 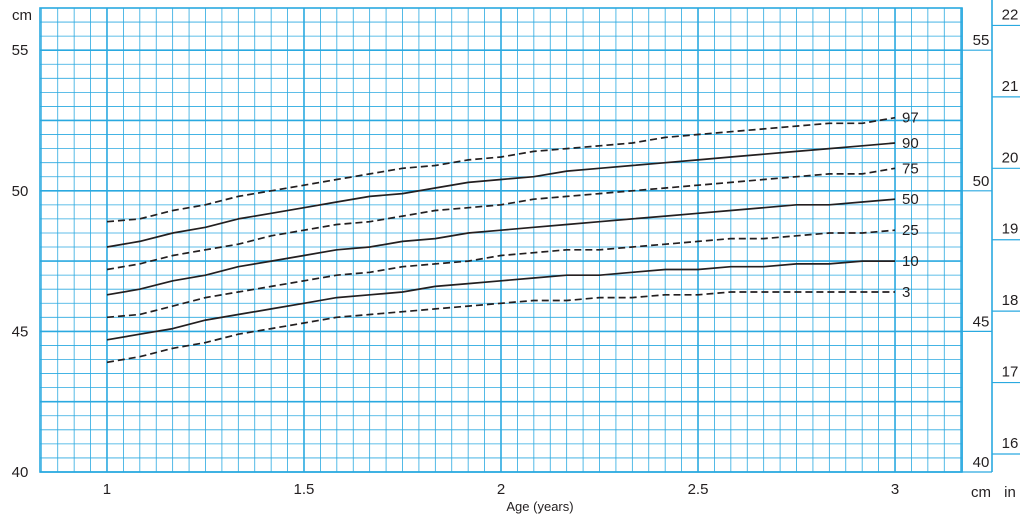 I want to click on x-tick-label: 3, so click(x=895, y=489).